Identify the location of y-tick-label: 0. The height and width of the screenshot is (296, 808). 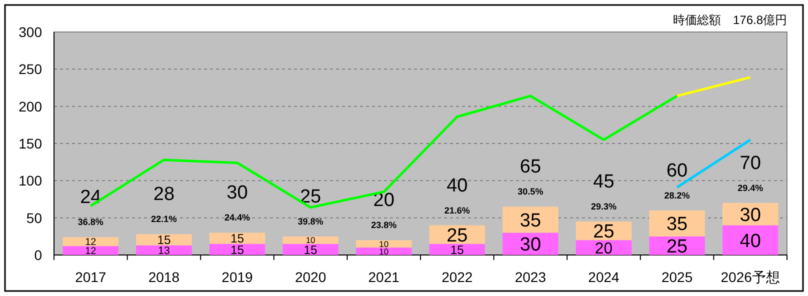
(38, 255).